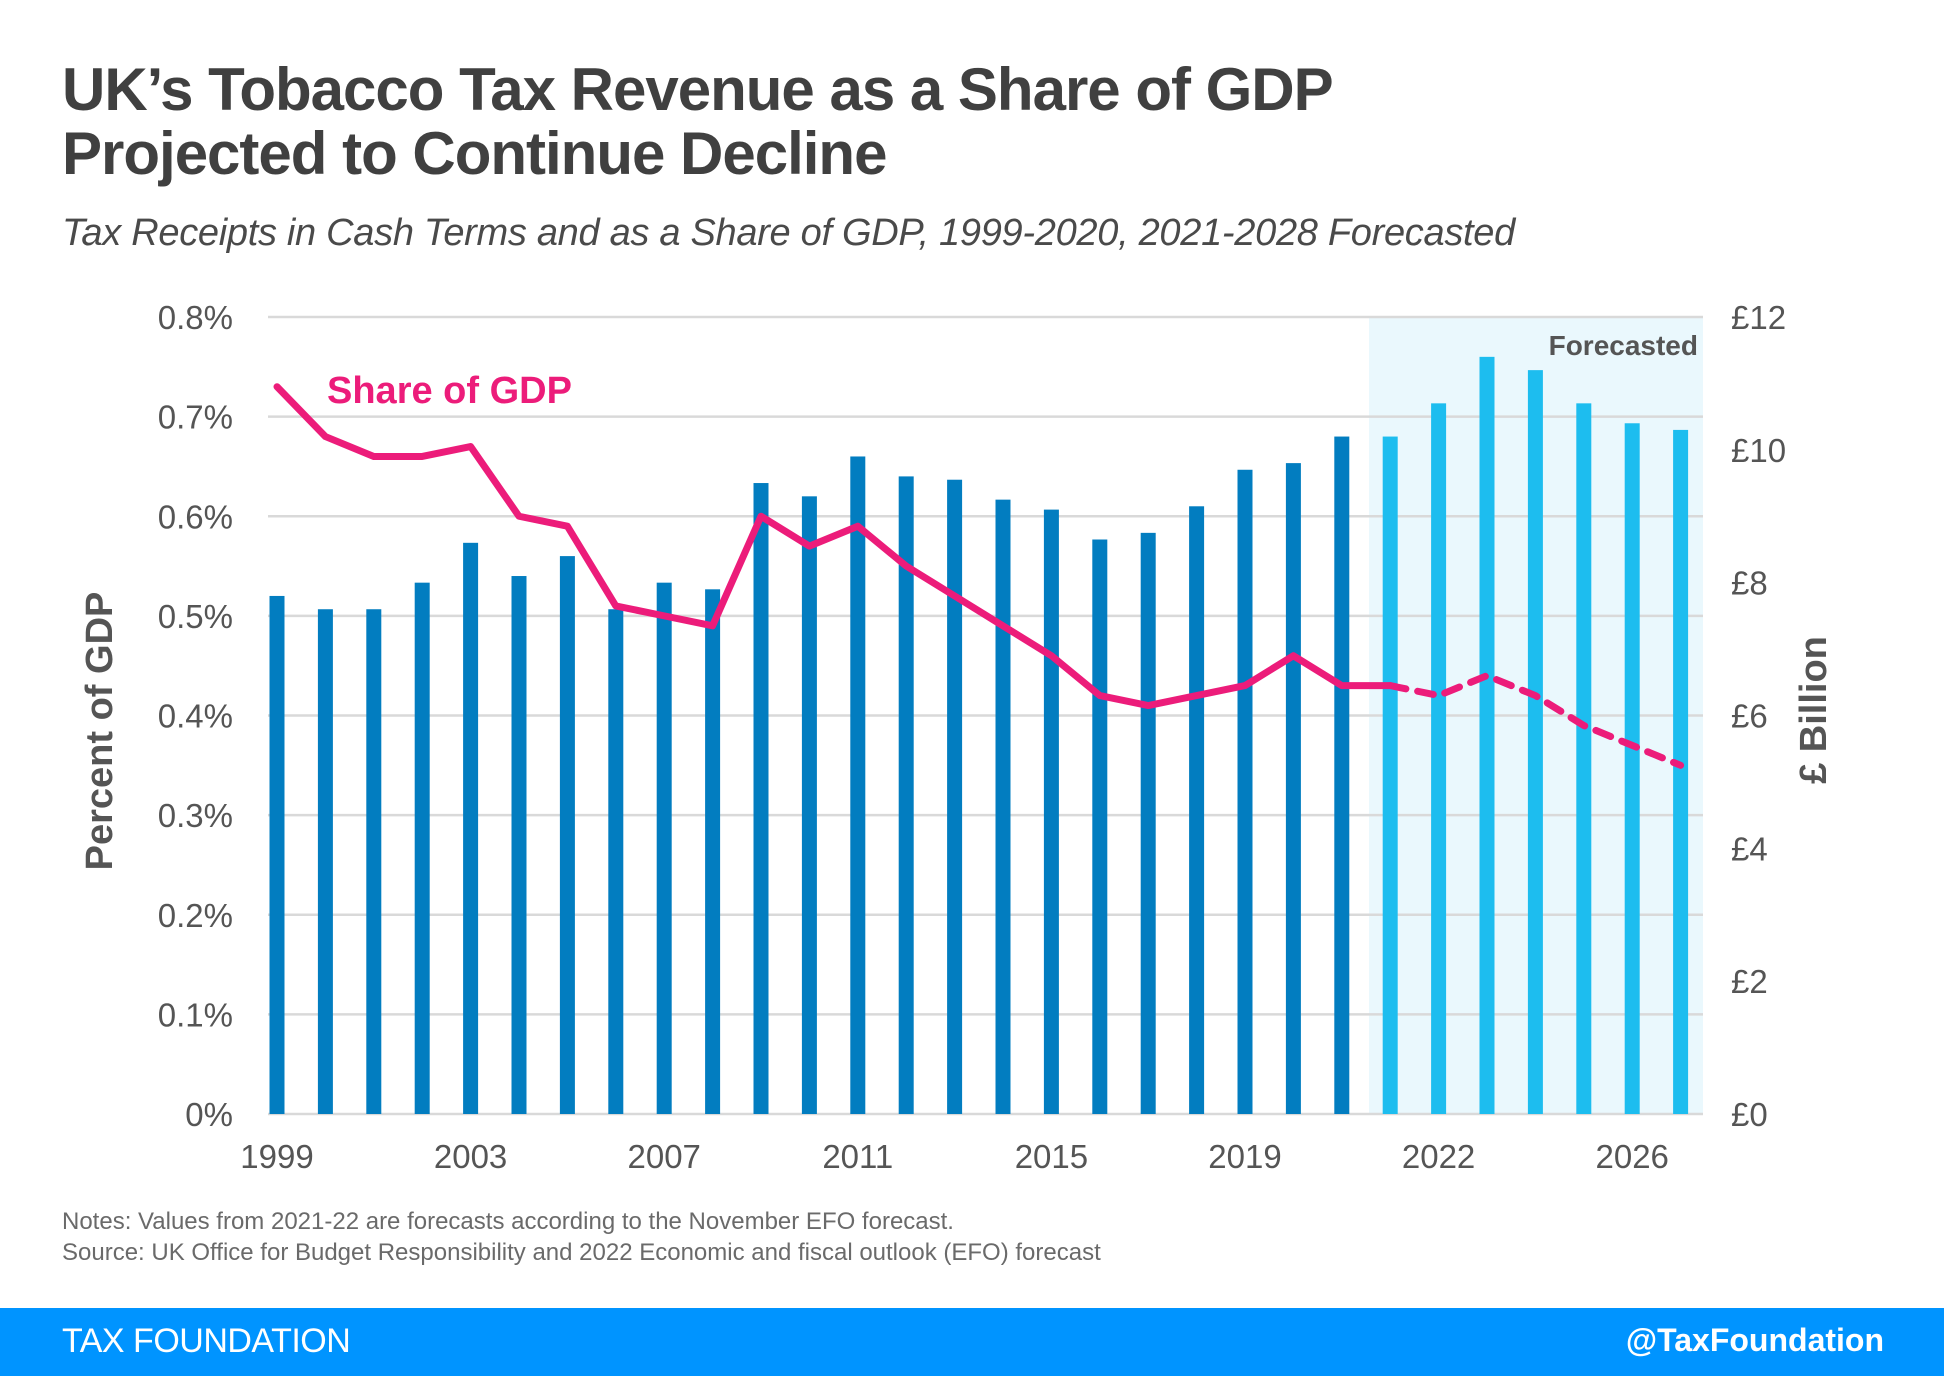 The image size is (1944, 1376). I want to click on y-axis-left-title: Percent of GDP, so click(100, 731).